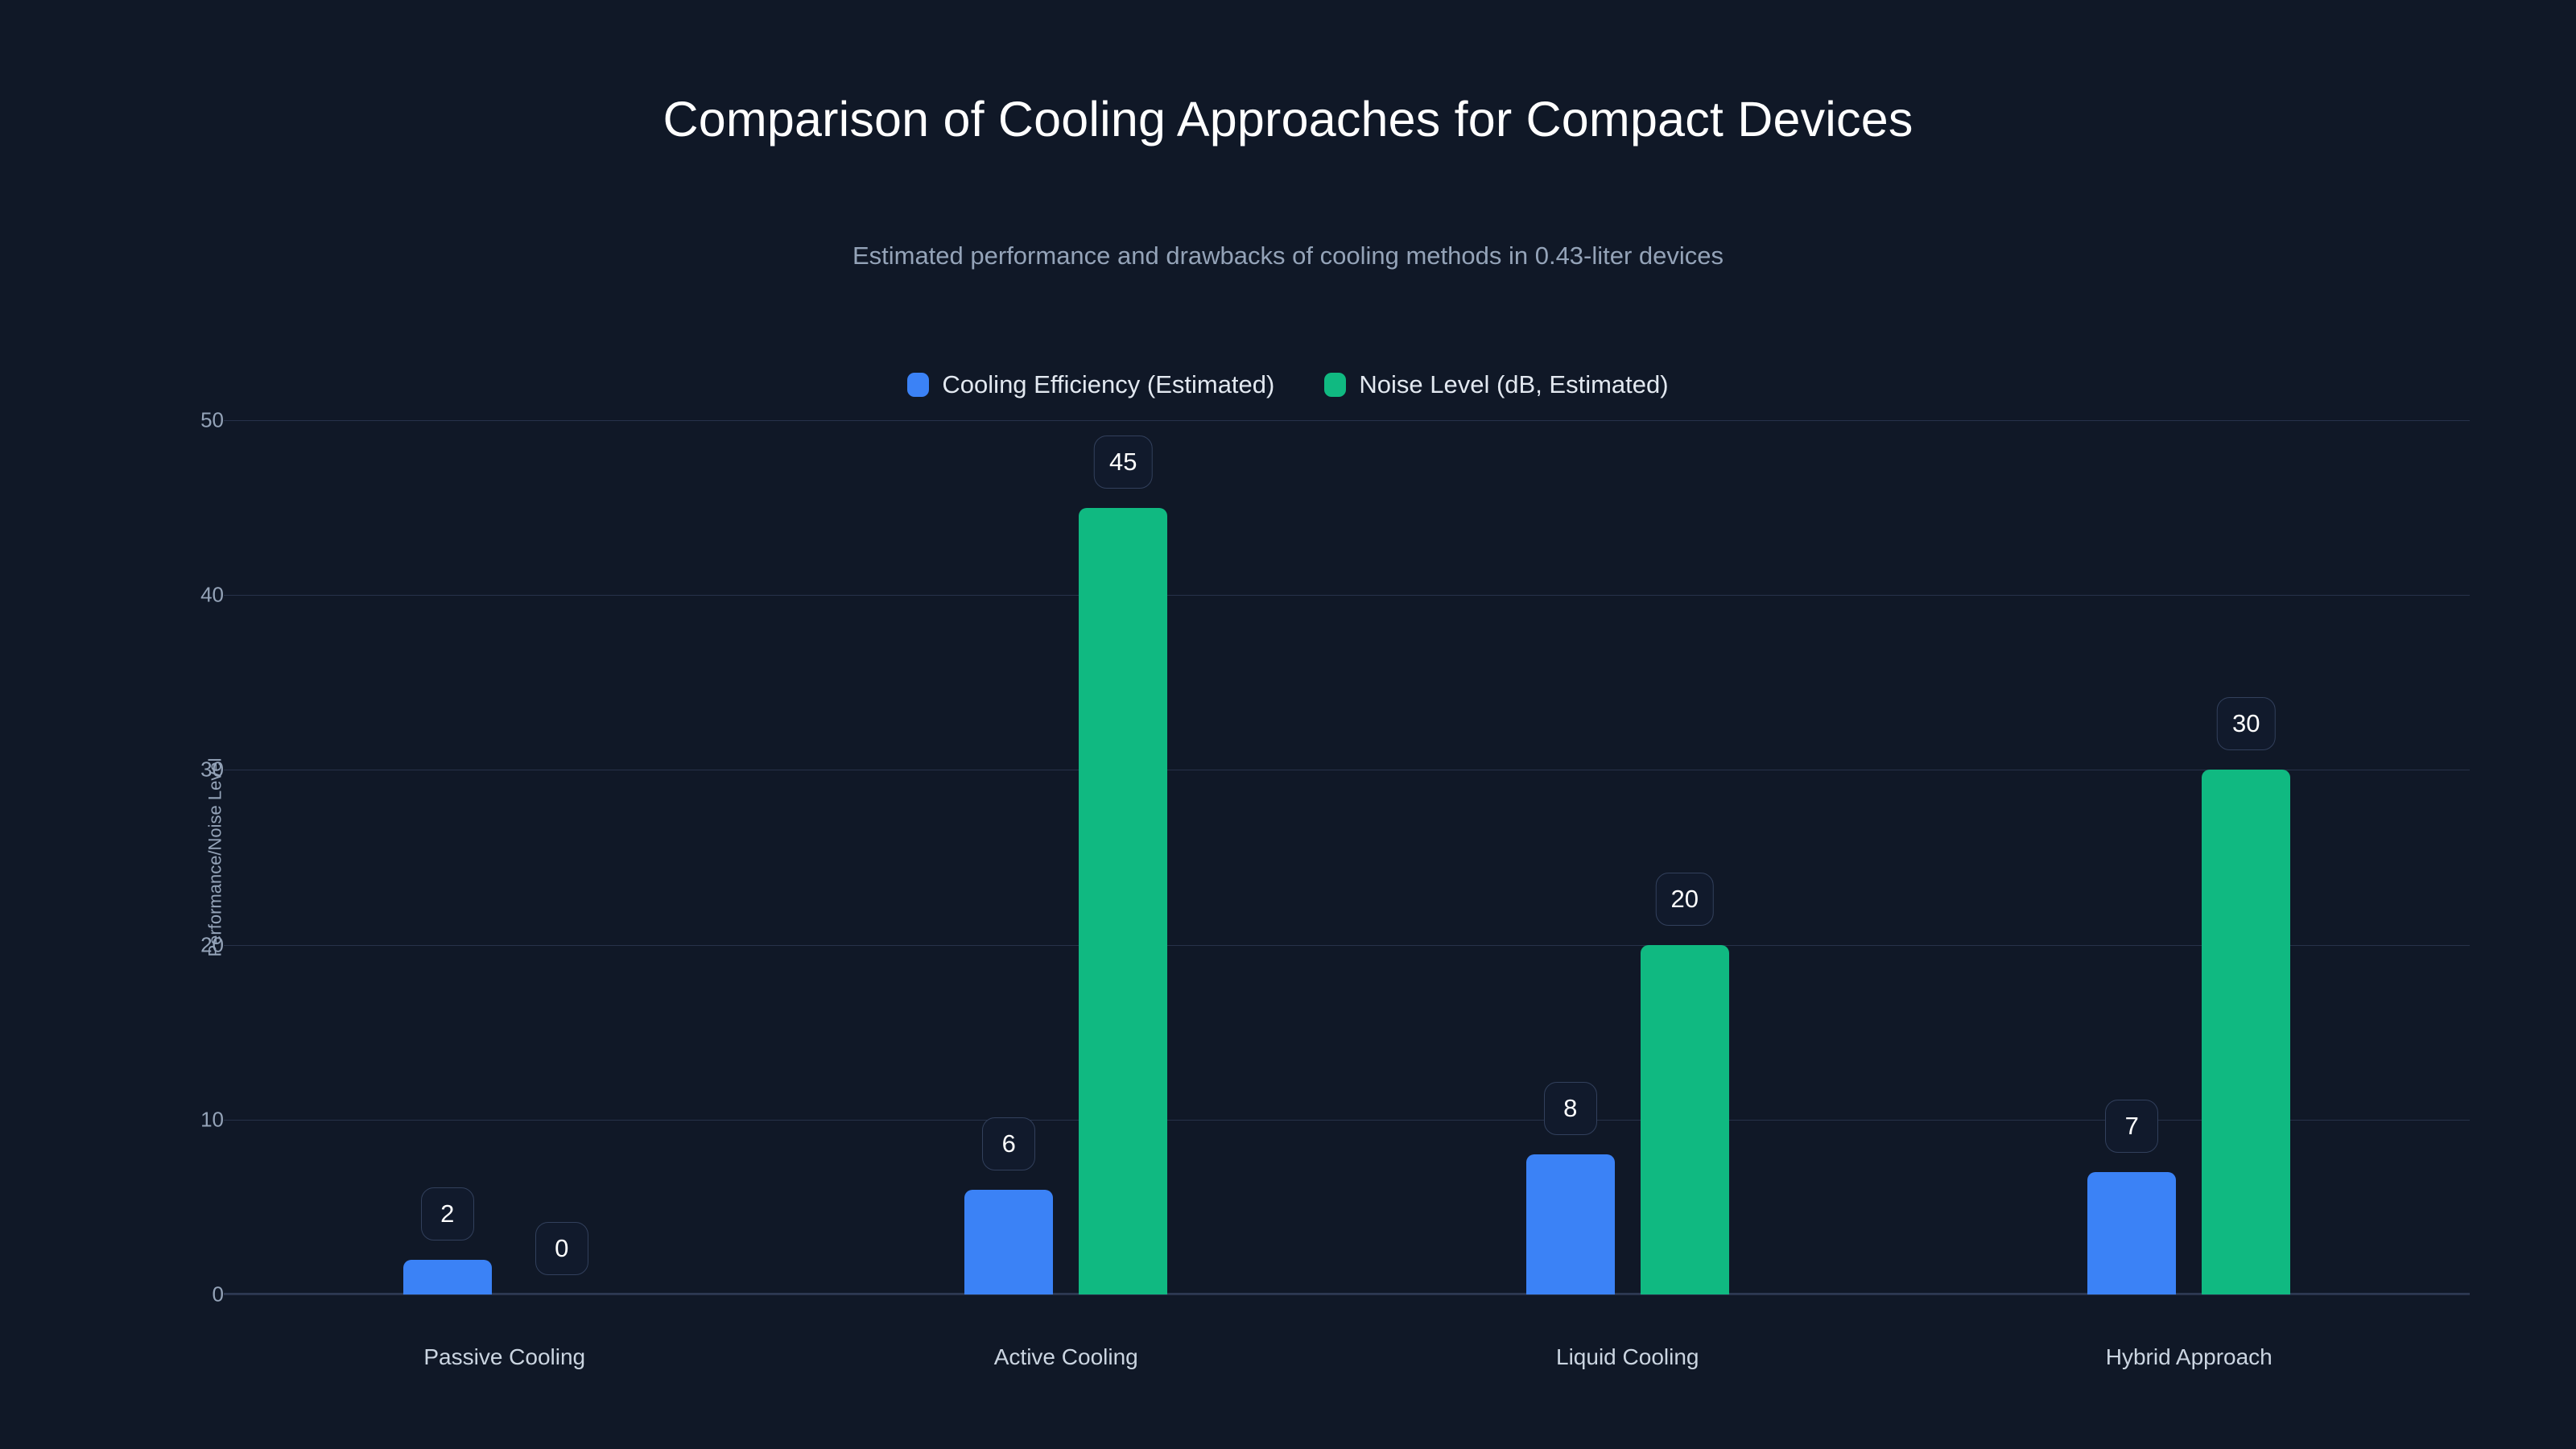  Describe the element at coordinates (1627, 1356) in the screenshot. I see `x-axis-tick-label: Liquid Cooling` at that location.